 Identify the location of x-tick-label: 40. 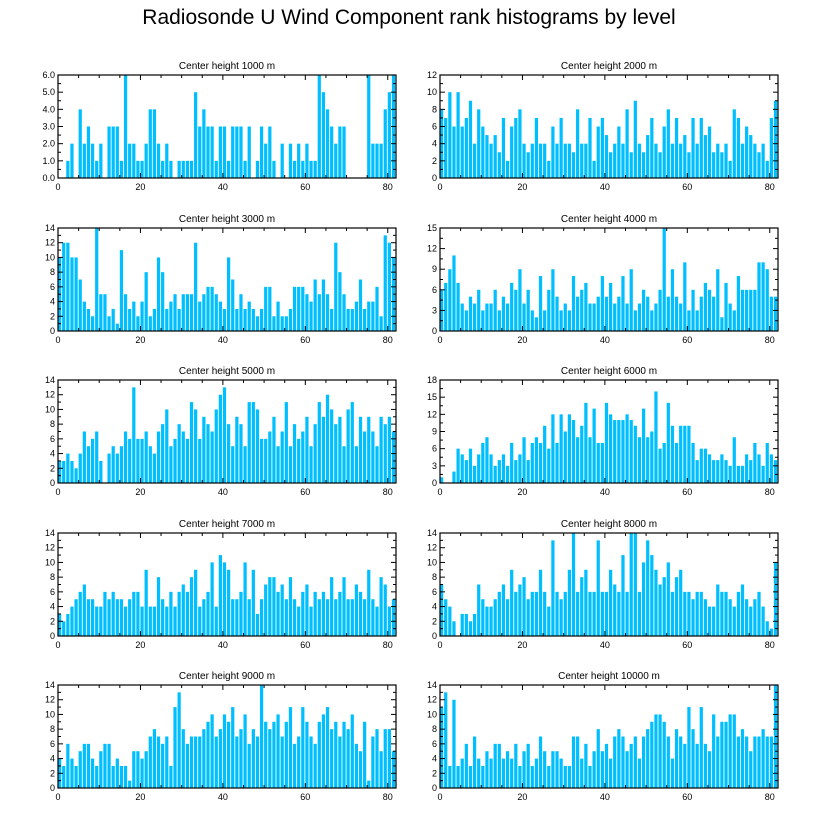
(605, 187).